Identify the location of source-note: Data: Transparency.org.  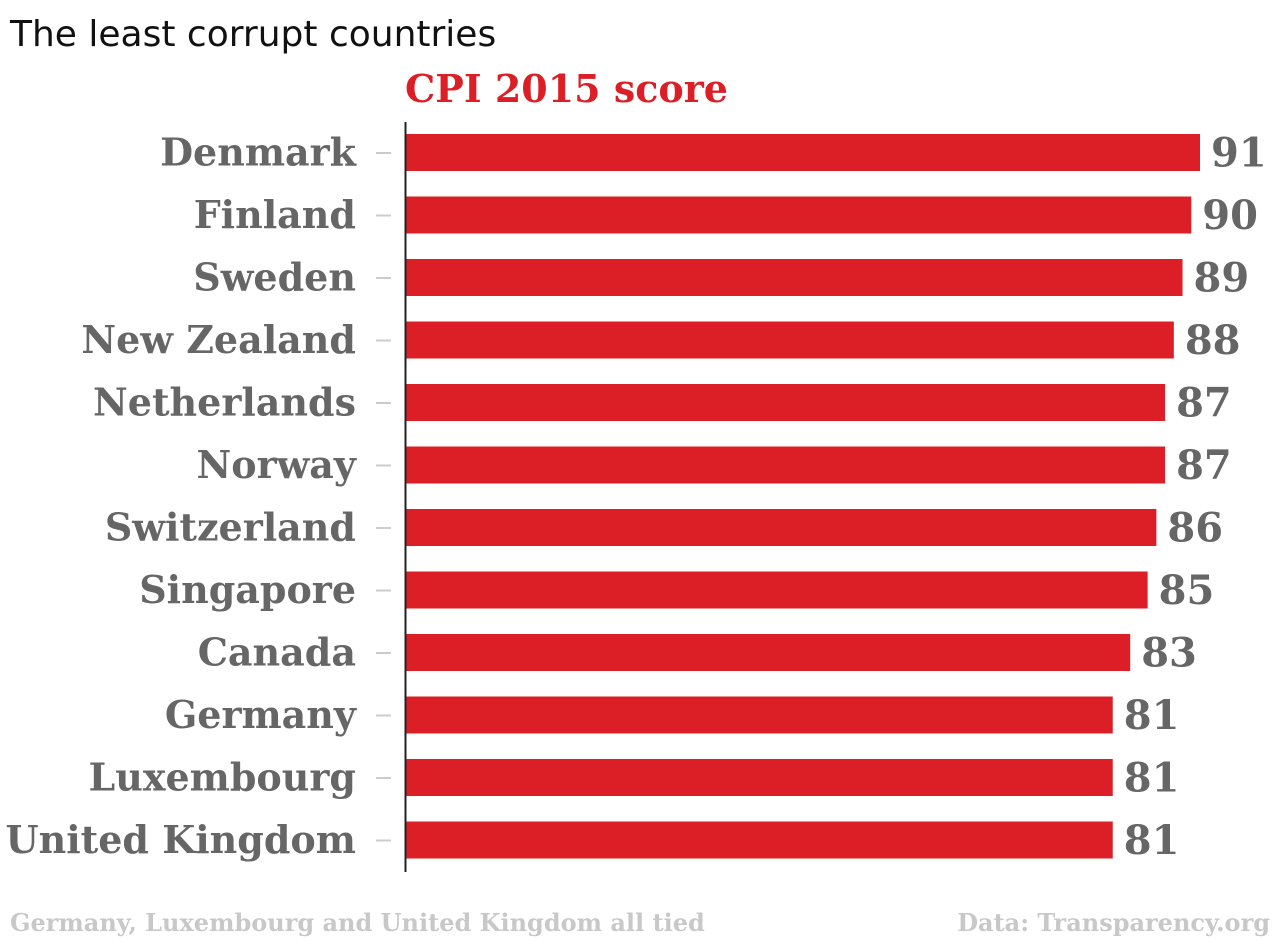
(1113, 922).